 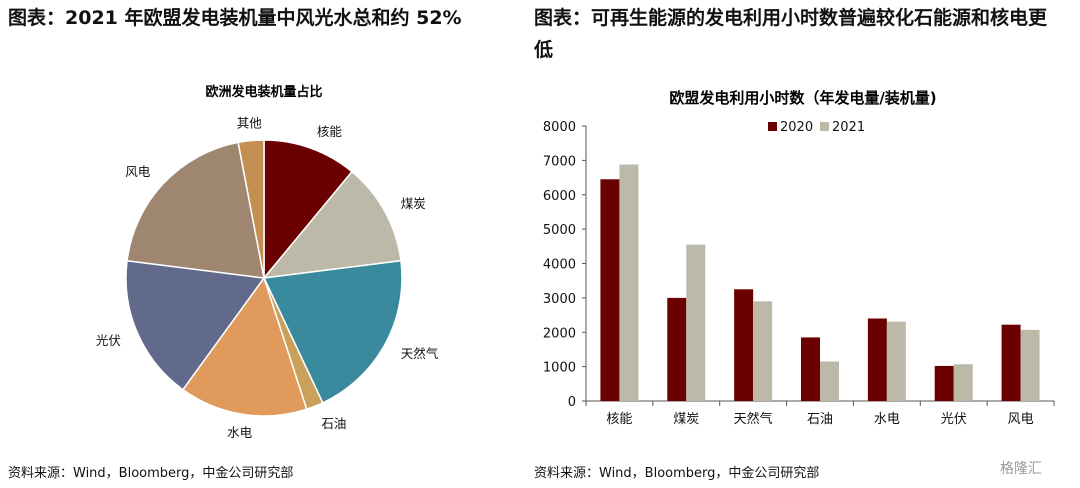 I want to click on y-tick-label: 3000, so click(x=559, y=299).